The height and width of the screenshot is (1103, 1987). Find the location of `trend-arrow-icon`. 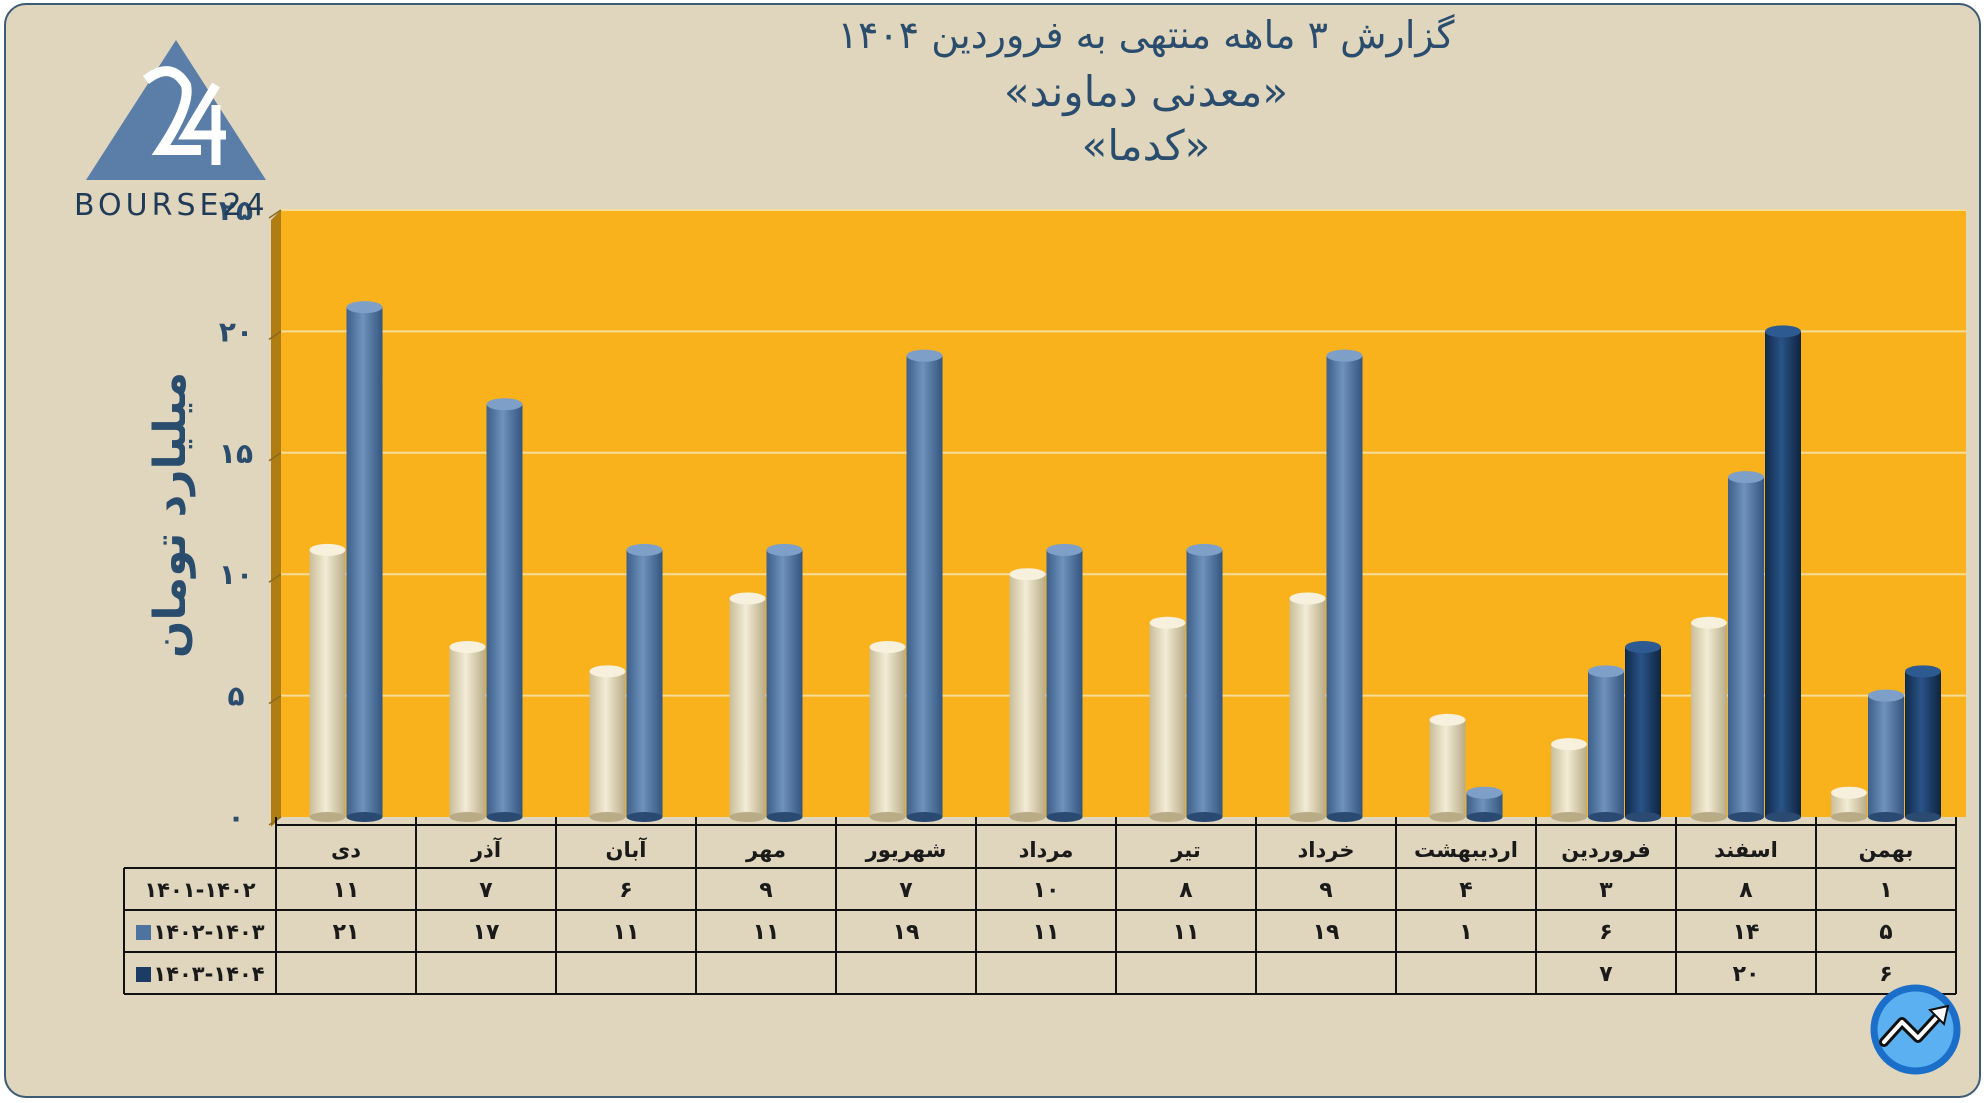

trend-arrow-icon is located at coordinates (1915, 1029).